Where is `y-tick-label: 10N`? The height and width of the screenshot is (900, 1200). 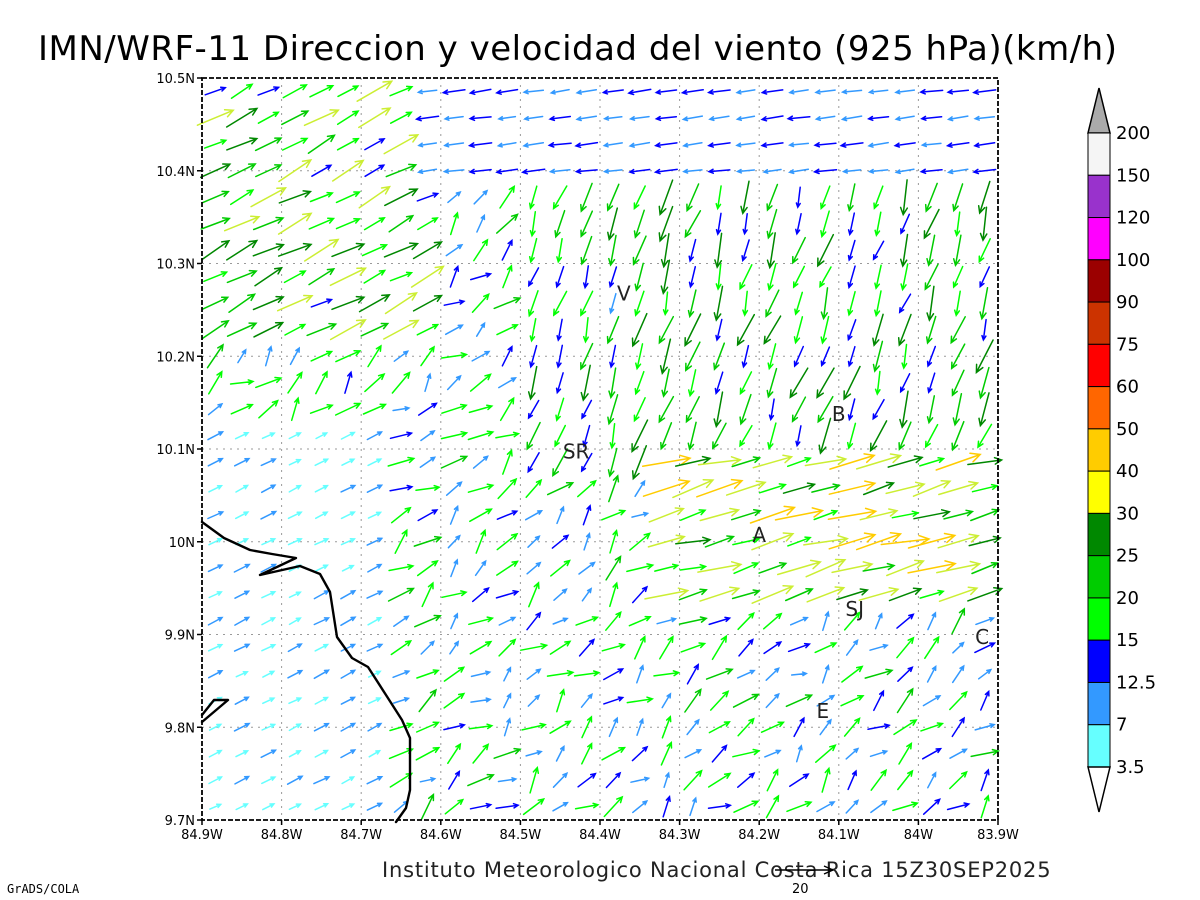 y-tick-label: 10N is located at coordinates (182, 543).